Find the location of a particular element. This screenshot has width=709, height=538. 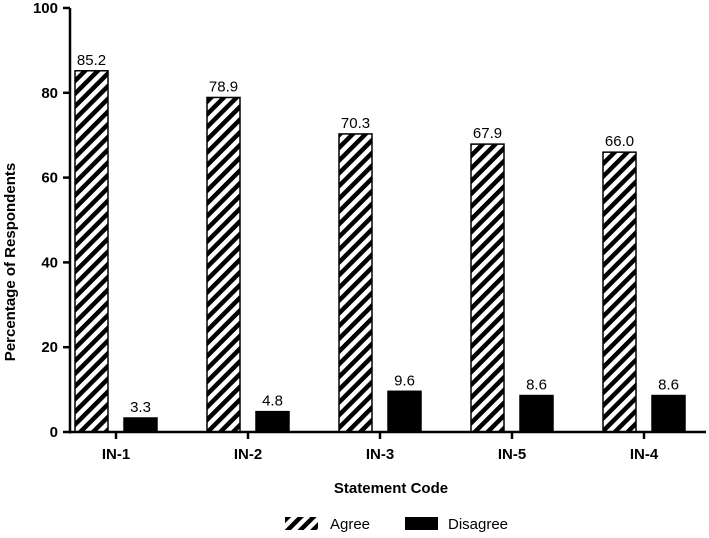

y-tick-label: 100 is located at coordinates (45, 8).